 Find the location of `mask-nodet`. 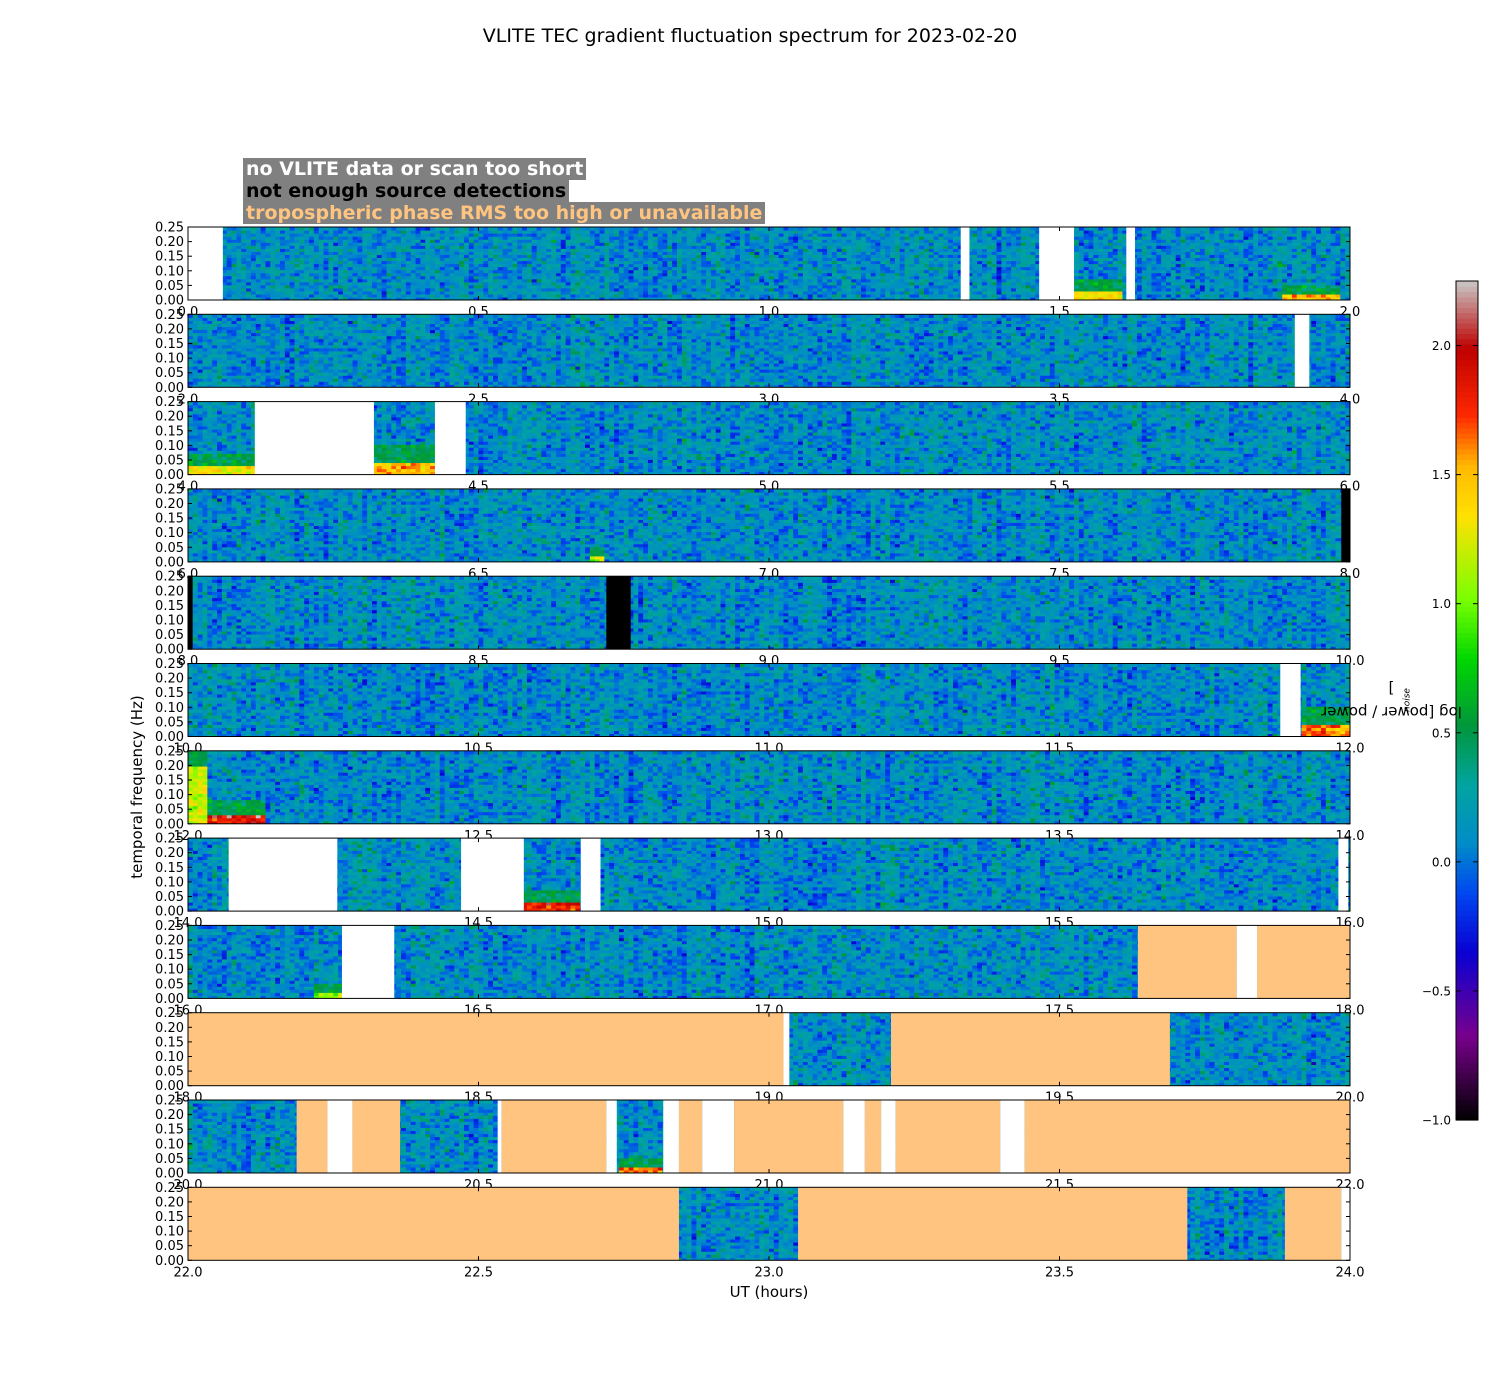

mask-nodet is located at coordinates (1345, 525).